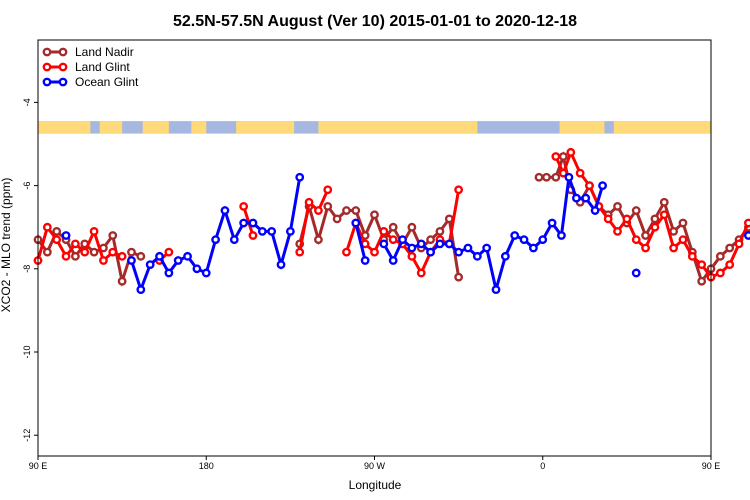 The height and width of the screenshot is (500, 750). I want to click on legend-marker, so click(63, 52).